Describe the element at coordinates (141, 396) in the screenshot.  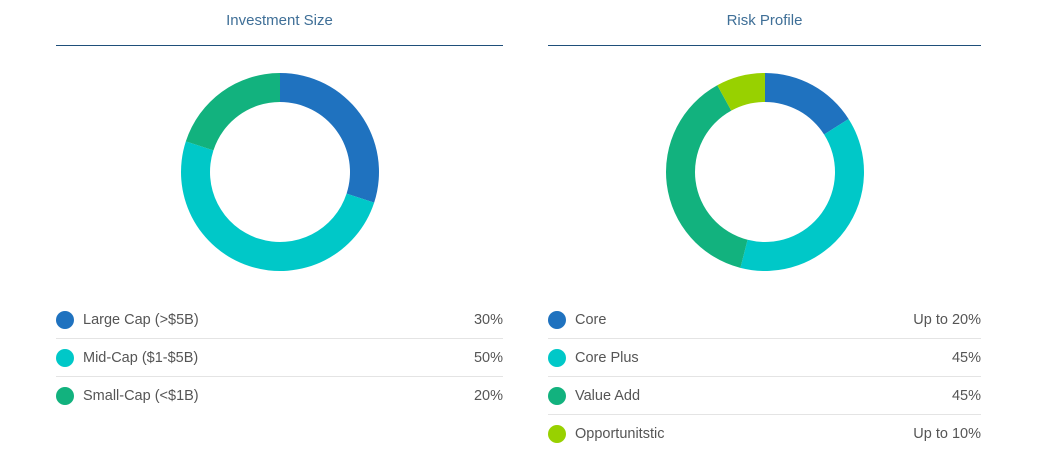
I see `legend-label: Small-Cap (<$1B)` at that location.